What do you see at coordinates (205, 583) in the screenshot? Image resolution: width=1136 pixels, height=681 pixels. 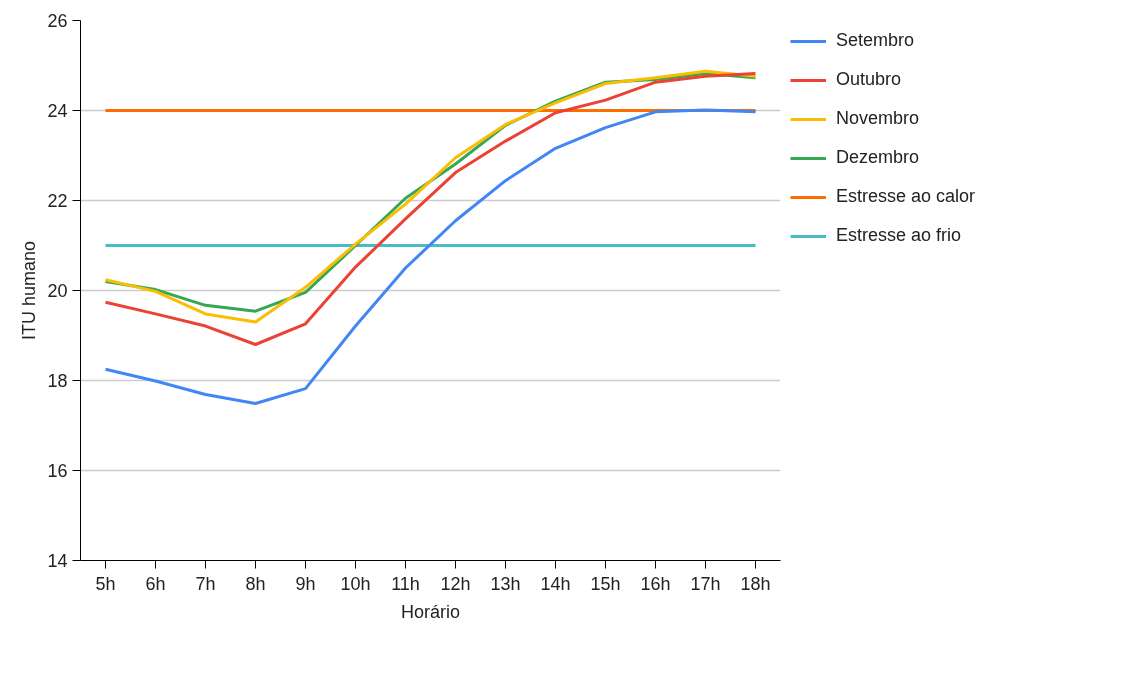 I see `x-tick-label: 7h` at bounding box center [205, 583].